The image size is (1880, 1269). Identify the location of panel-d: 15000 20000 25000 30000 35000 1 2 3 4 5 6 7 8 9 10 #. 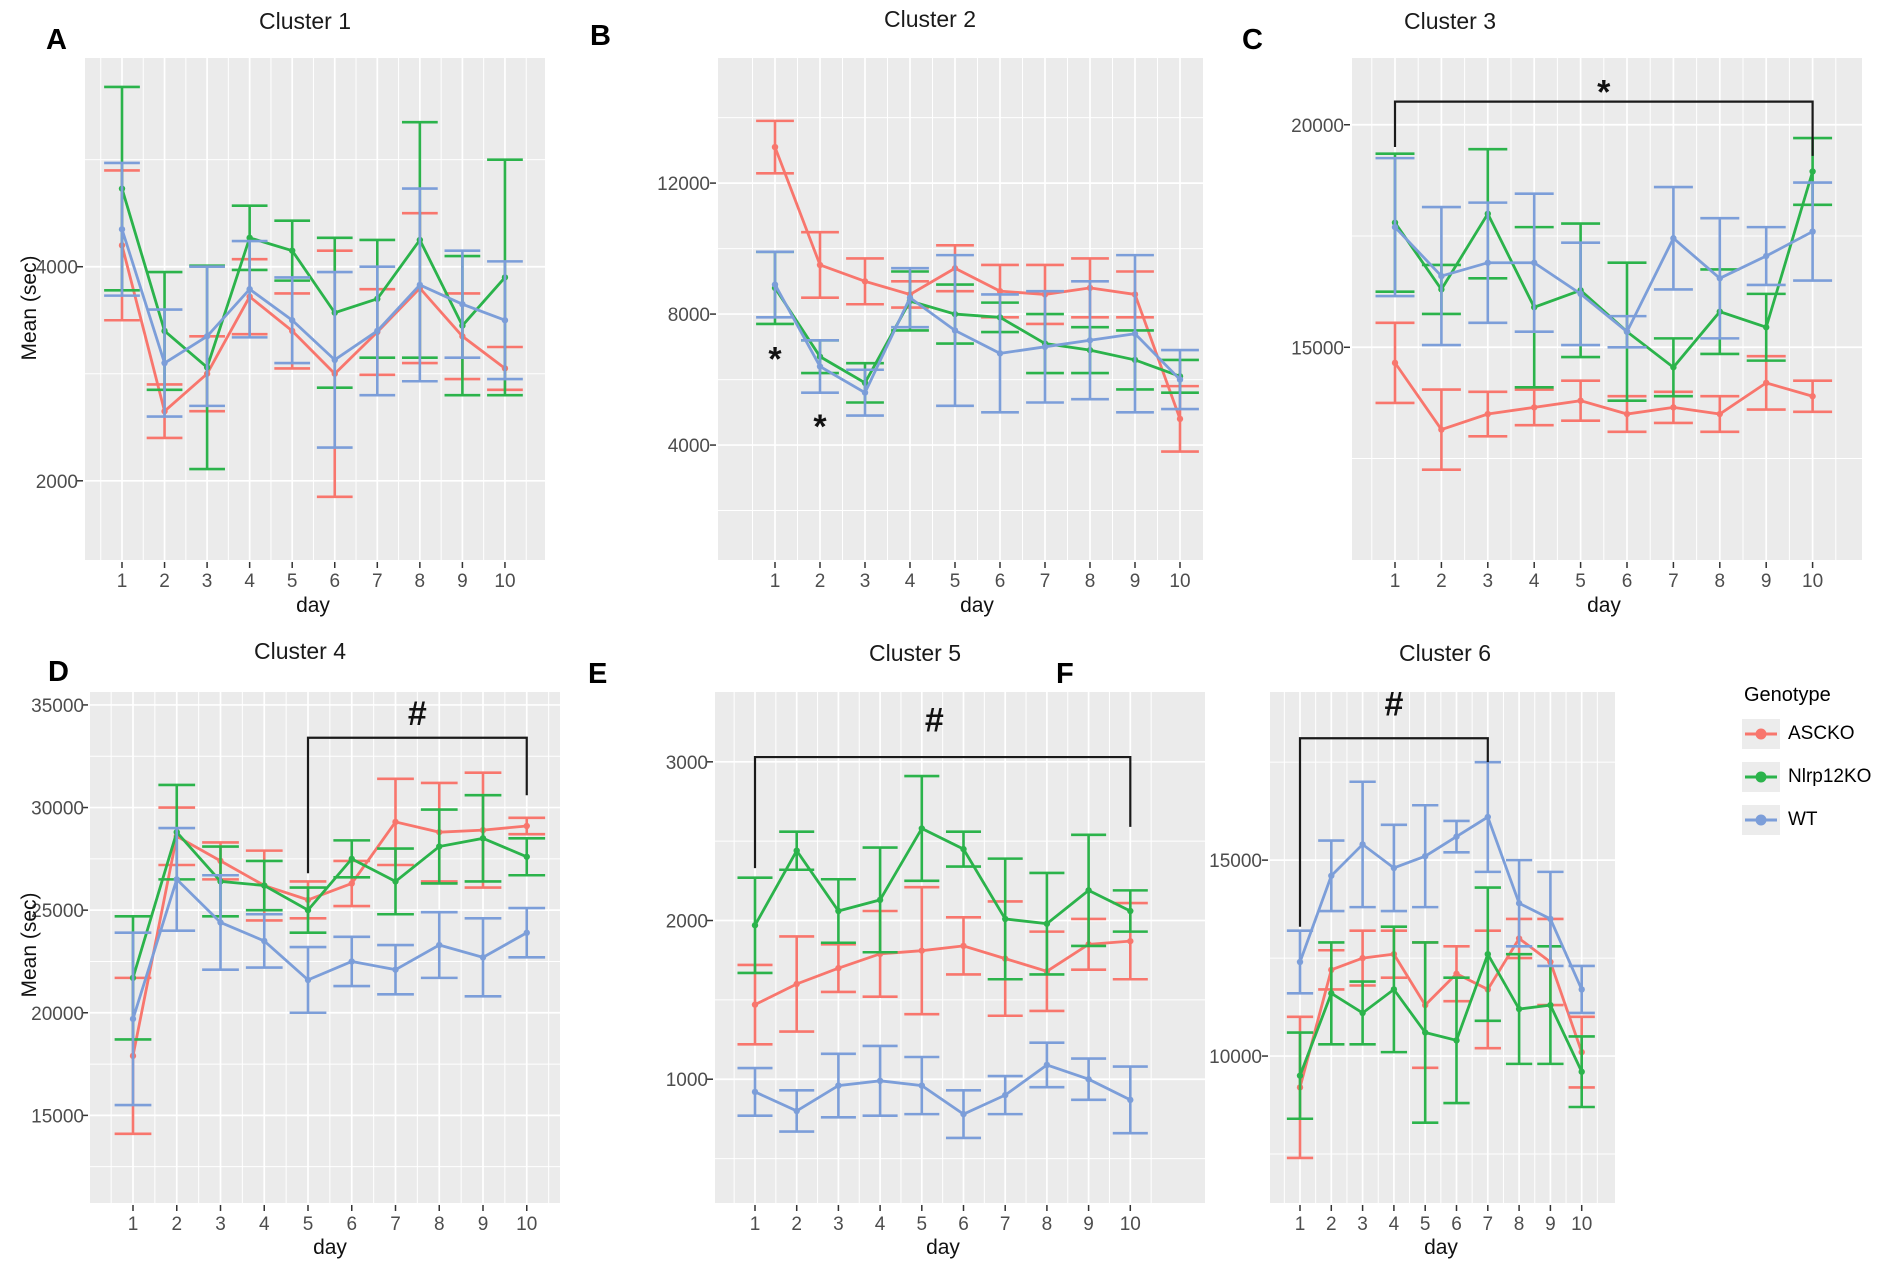
(295, 963).